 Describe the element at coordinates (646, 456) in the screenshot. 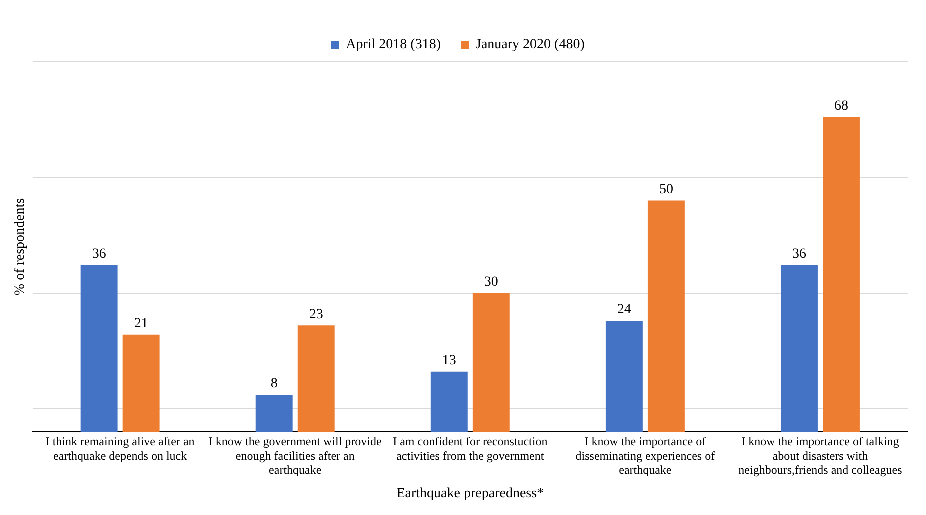

I see `x-tick-label: I know the importance of disseminating experiences of earthquake` at that location.